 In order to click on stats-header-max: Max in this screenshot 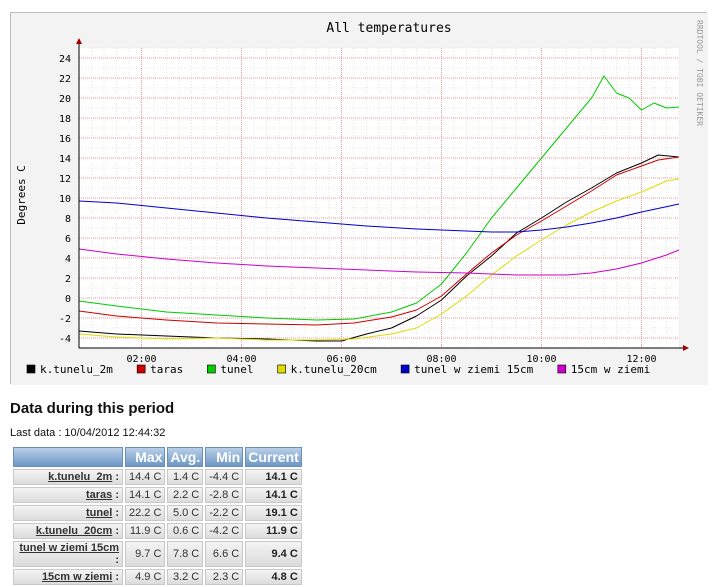, I will do `click(145, 457)`.